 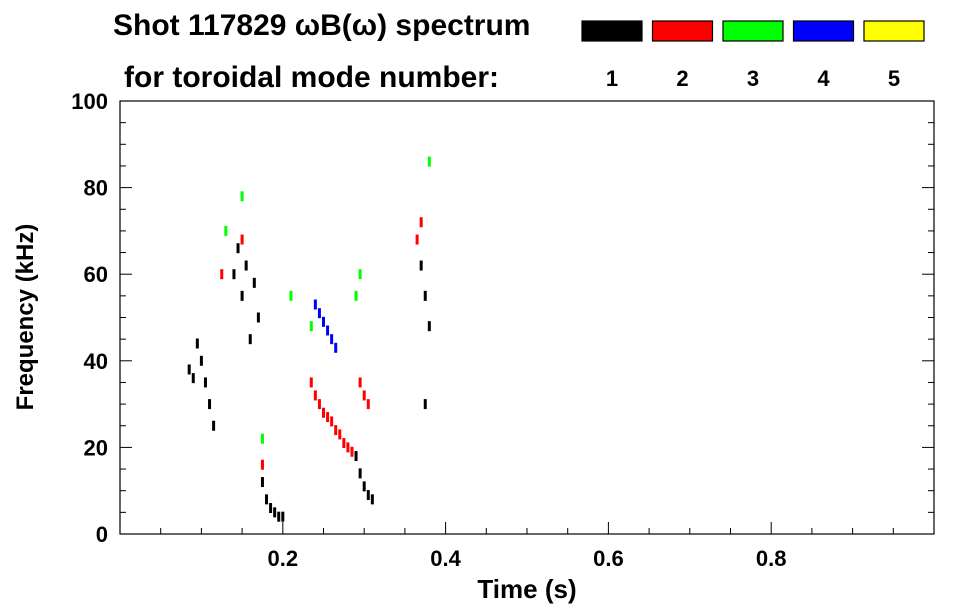 What do you see at coordinates (102, 534) in the screenshot?
I see `y-tick-label: 0` at bounding box center [102, 534].